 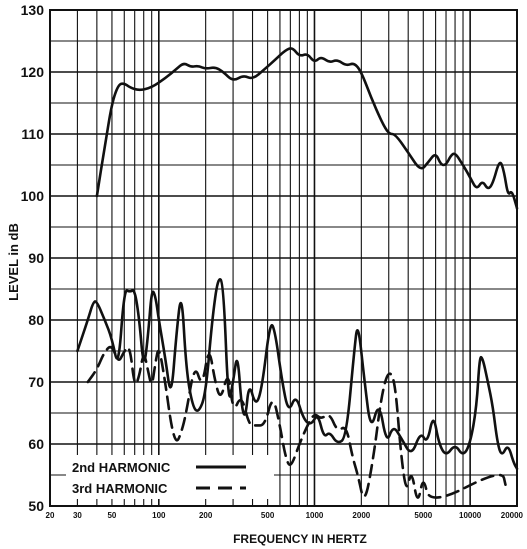 I want to click on x-tick-label: 20000, so click(x=512, y=515).